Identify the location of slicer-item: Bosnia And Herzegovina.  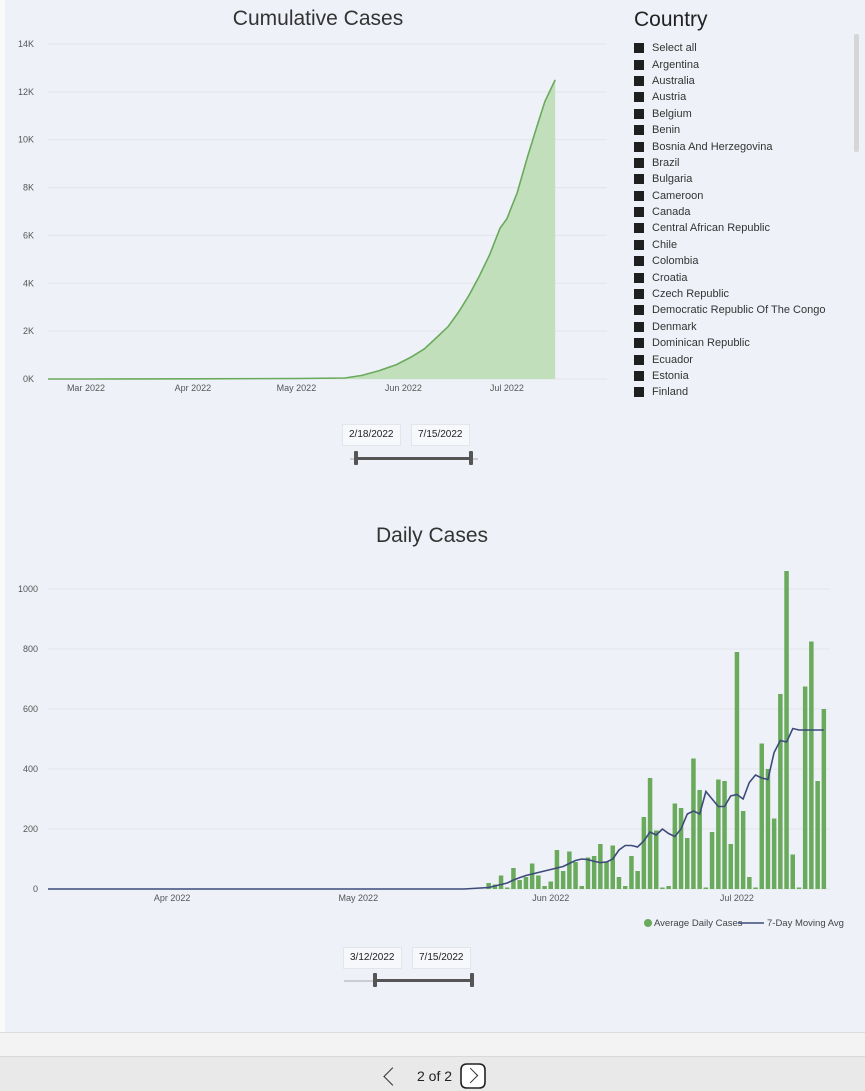
(739, 146).